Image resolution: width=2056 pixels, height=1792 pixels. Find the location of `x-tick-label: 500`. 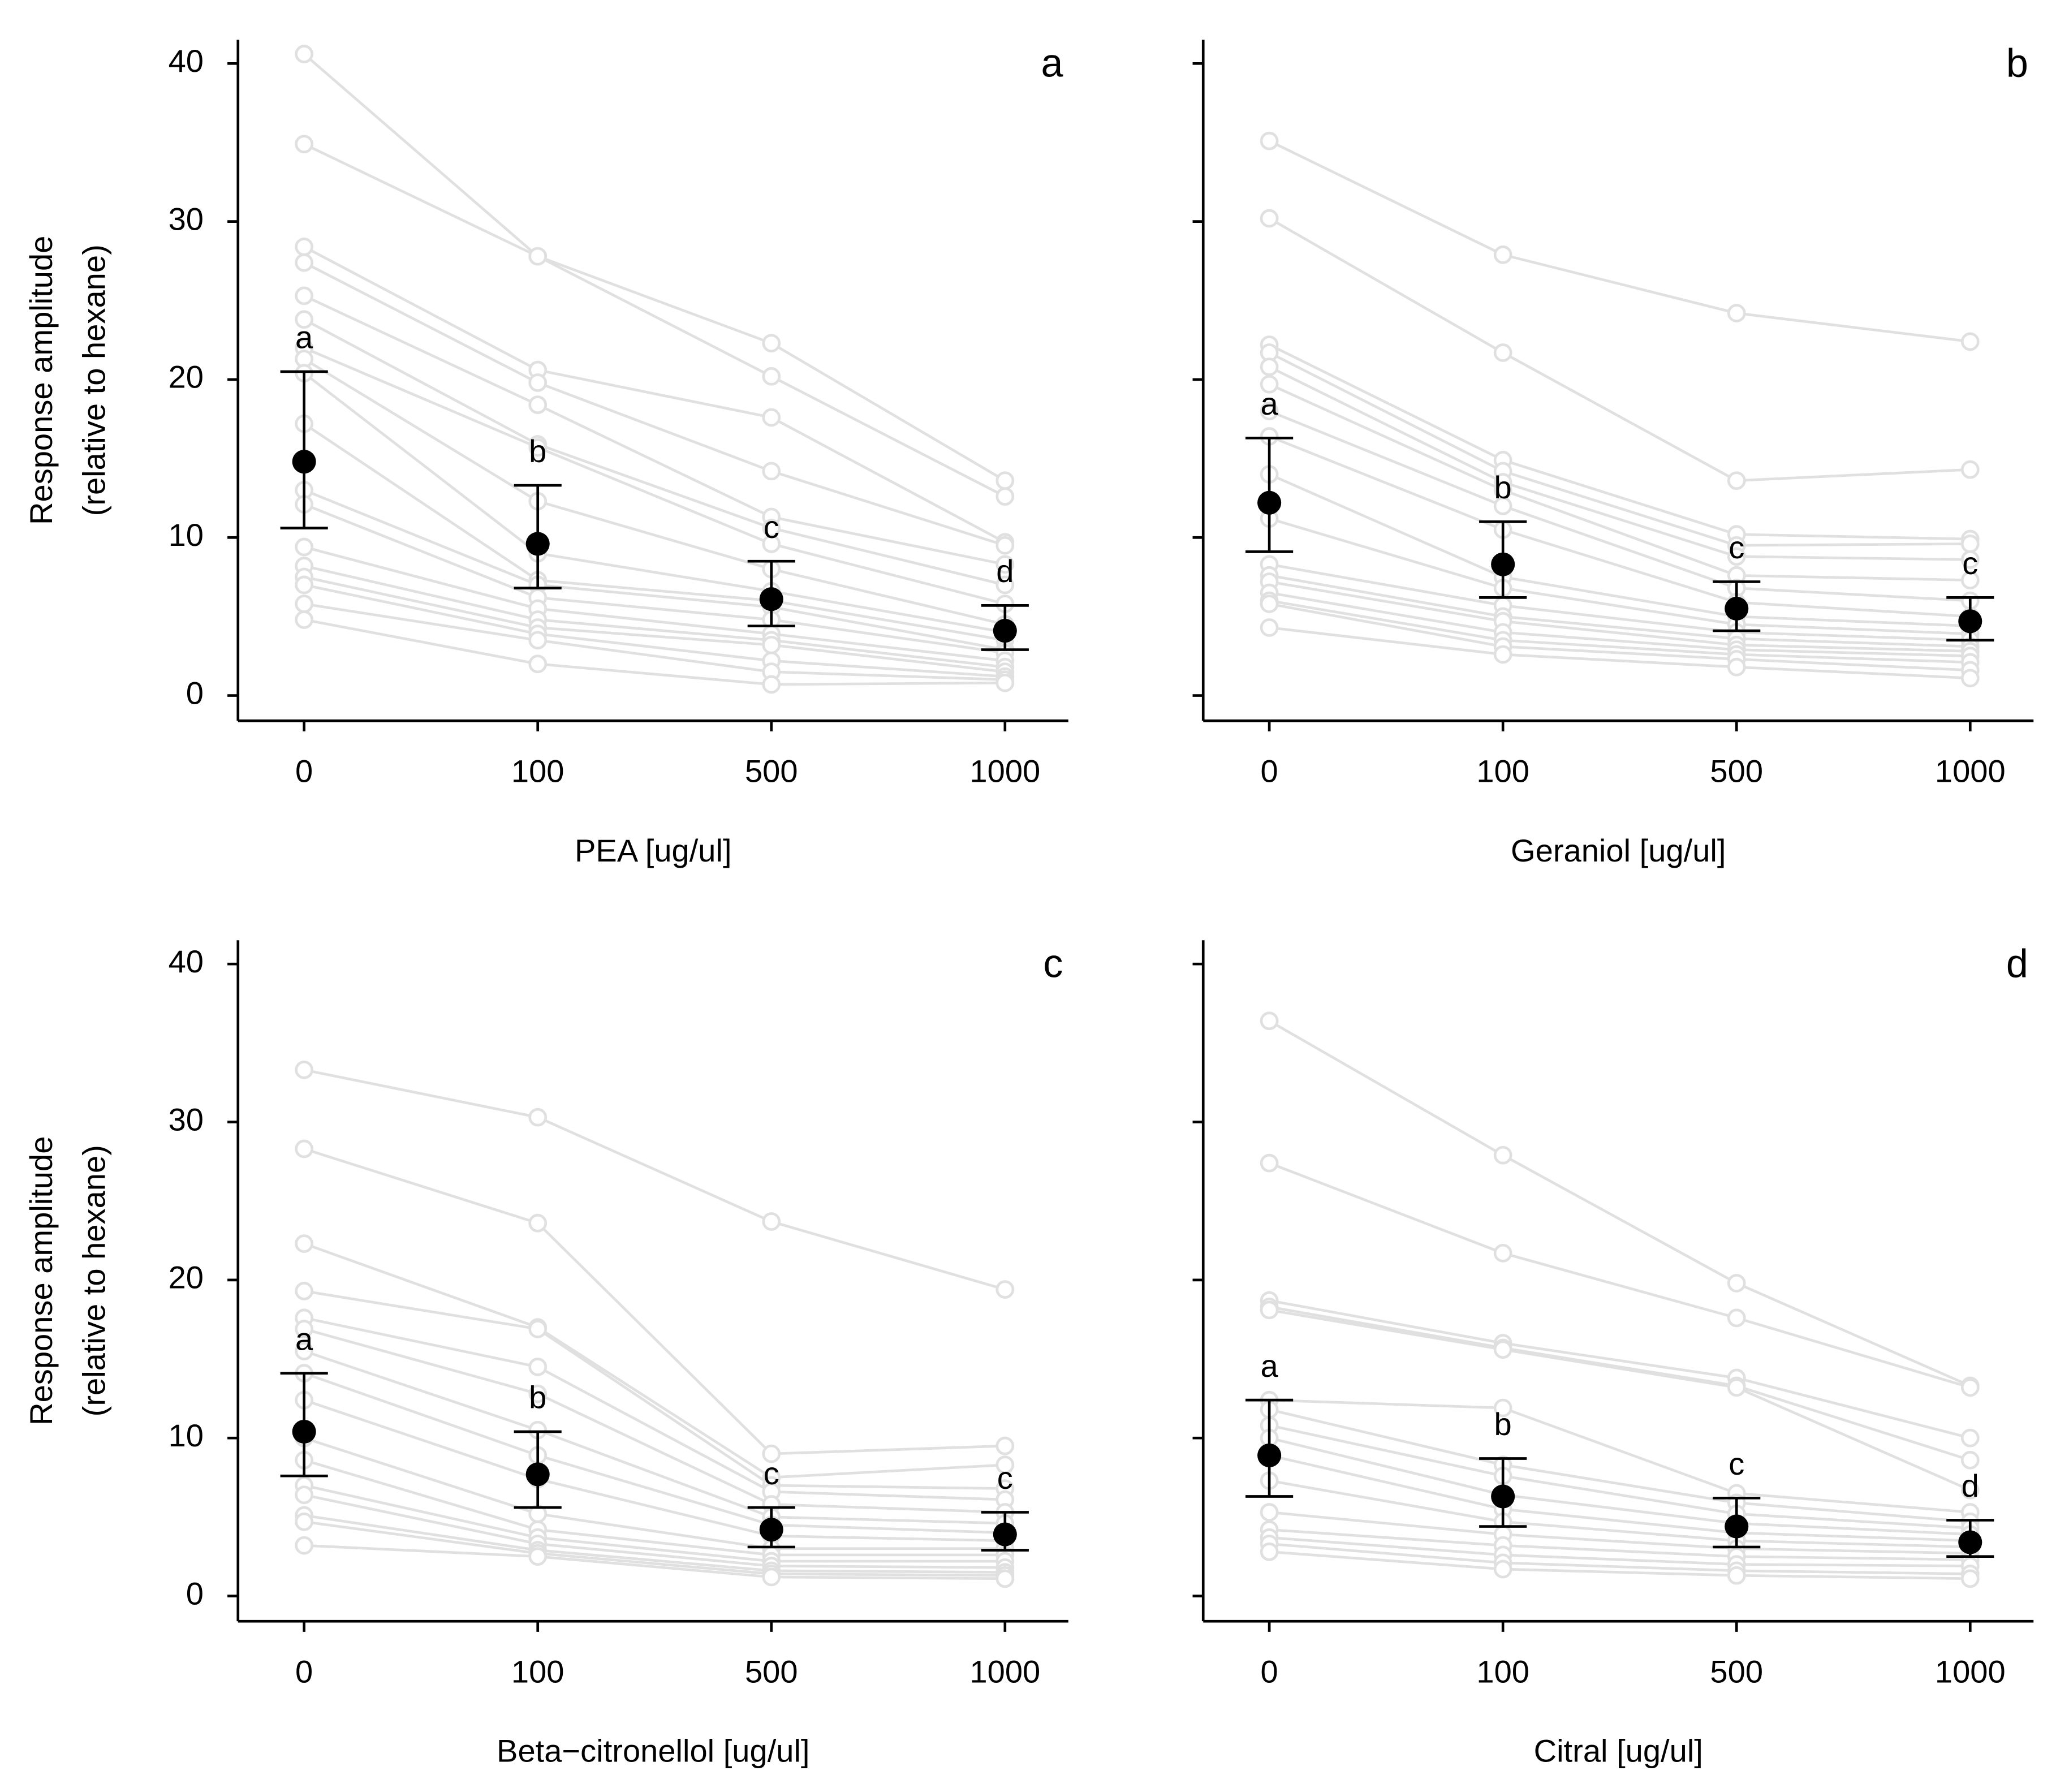

x-tick-label: 500 is located at coordinates (1736, 1672).